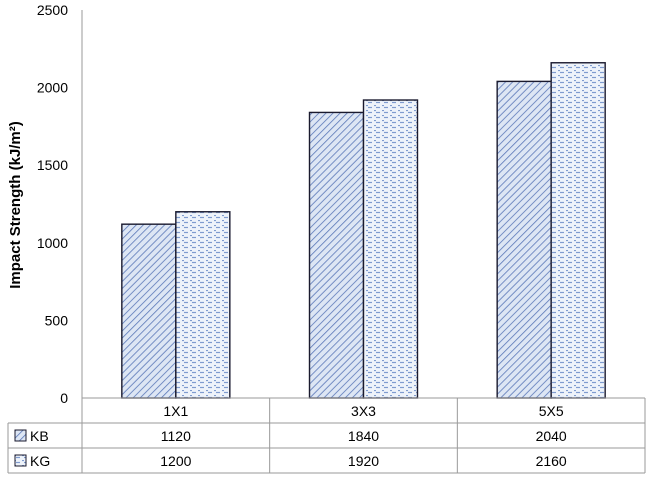 The height and width of the screenshot is (478, 650). What do you see at coordinates (578, 230) in the screenshot?
I see `bar-kg-5x5` at bounding box center [578, 230].